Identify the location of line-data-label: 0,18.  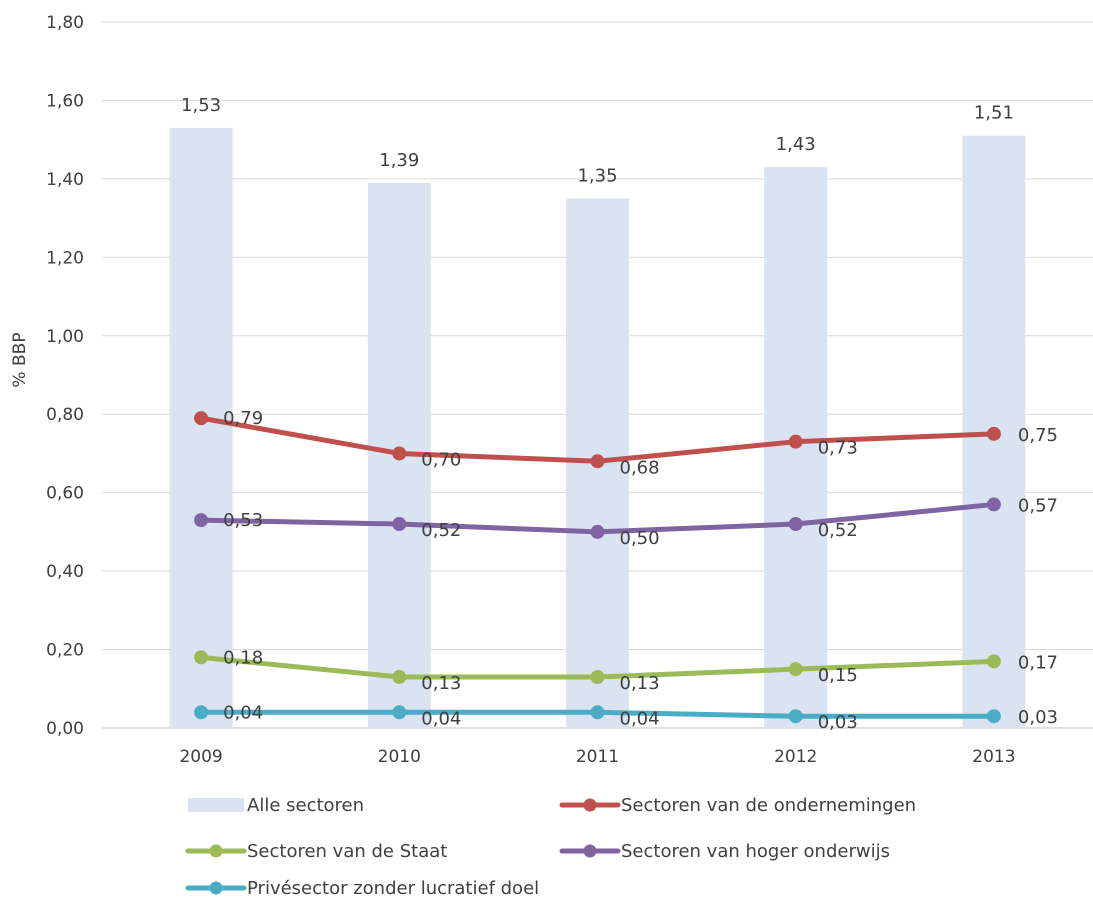
(243, 657).